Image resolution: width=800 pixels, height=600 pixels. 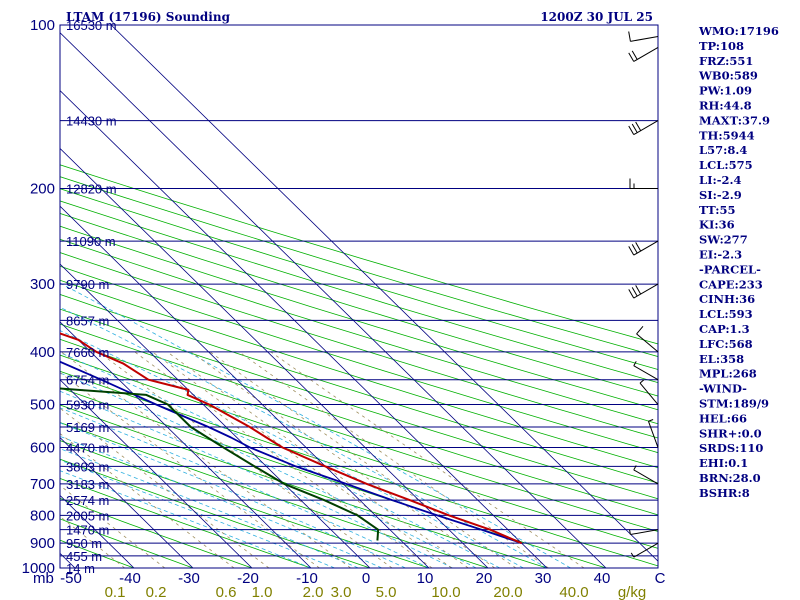 What do you see at coordinates (42, 515) in the screenshot?
I see `pressure-tick-label: 800` at bounding box center [42, 515].